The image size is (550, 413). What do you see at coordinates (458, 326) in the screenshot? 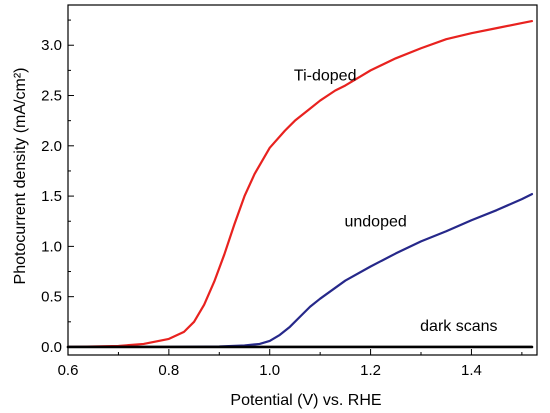
I see `series-annotation: dark scans` at bounding box center [458, 326].